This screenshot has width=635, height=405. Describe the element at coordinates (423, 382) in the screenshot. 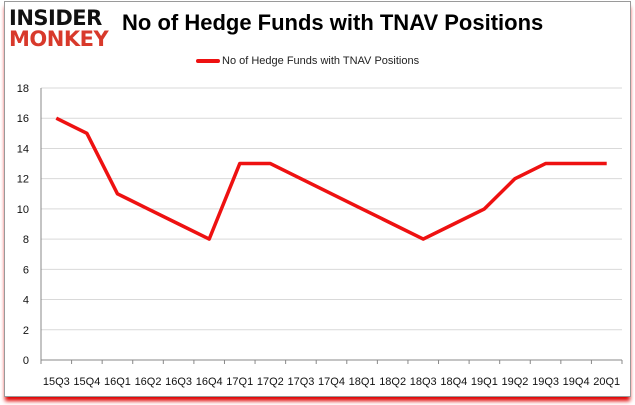

I see `x-tick-label: 18Q3` at that location.